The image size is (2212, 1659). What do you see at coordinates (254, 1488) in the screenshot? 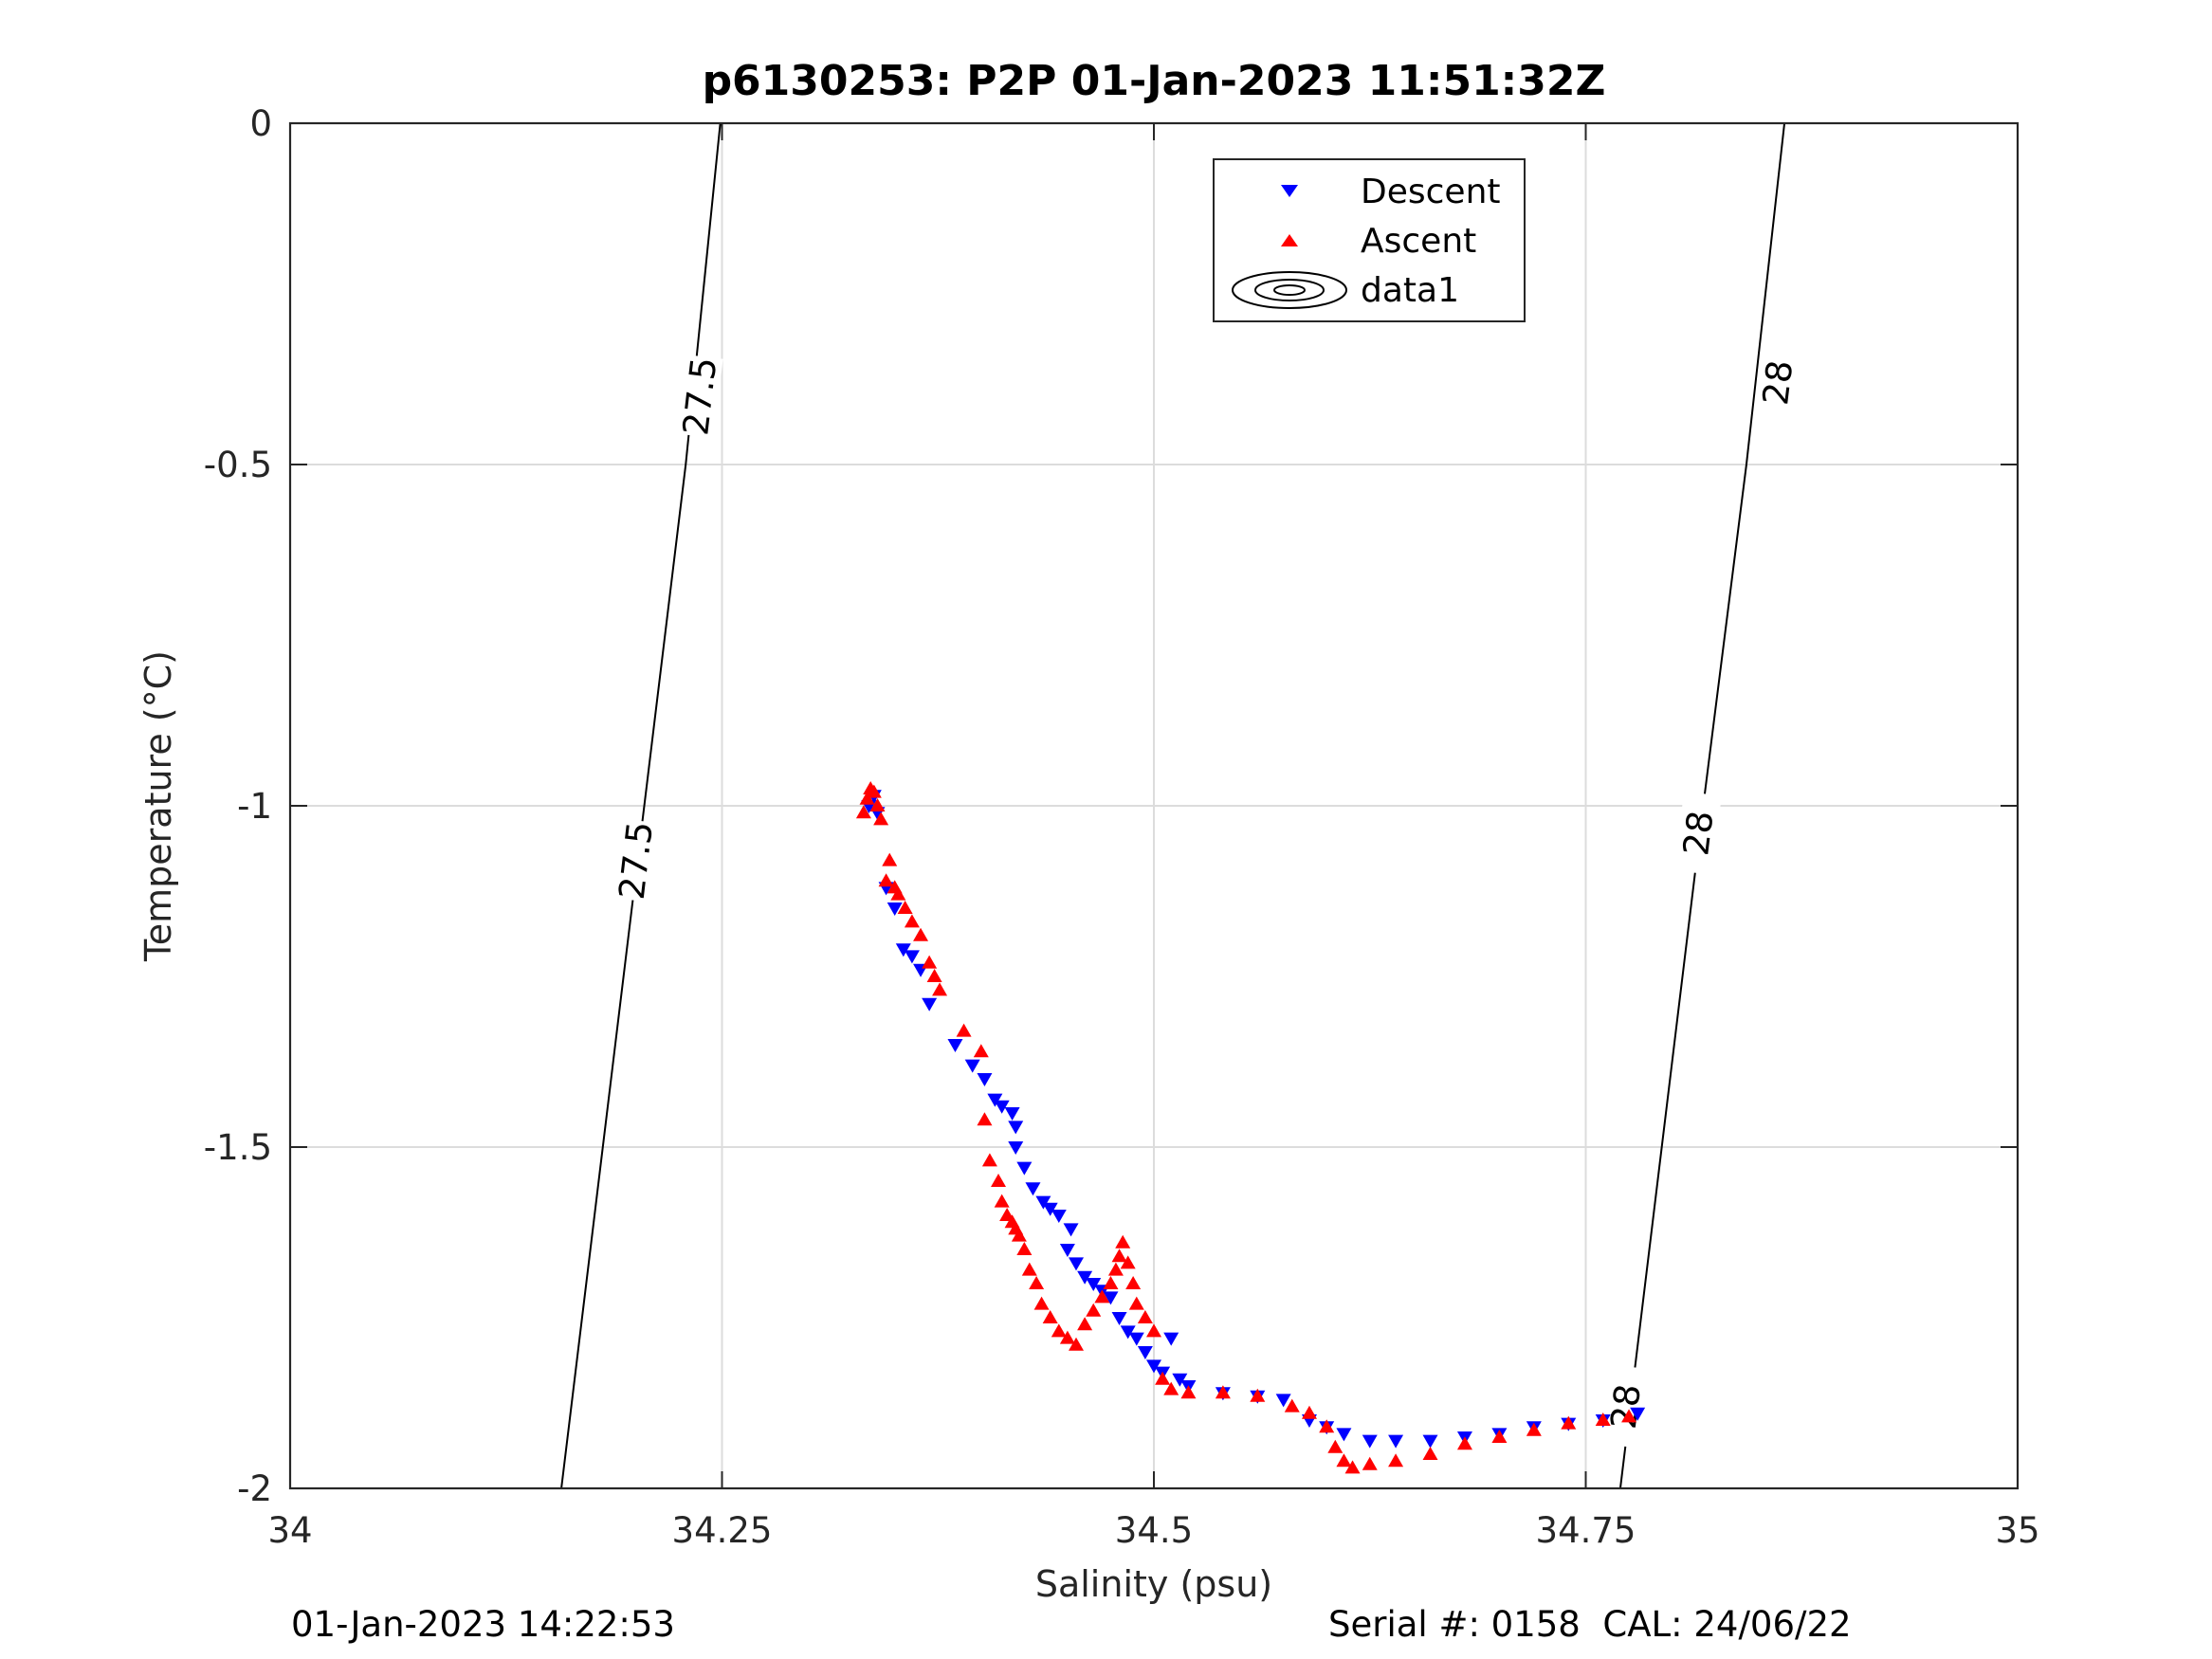
I see `y-tick-label: -2` at bounding box center [254, 1488].